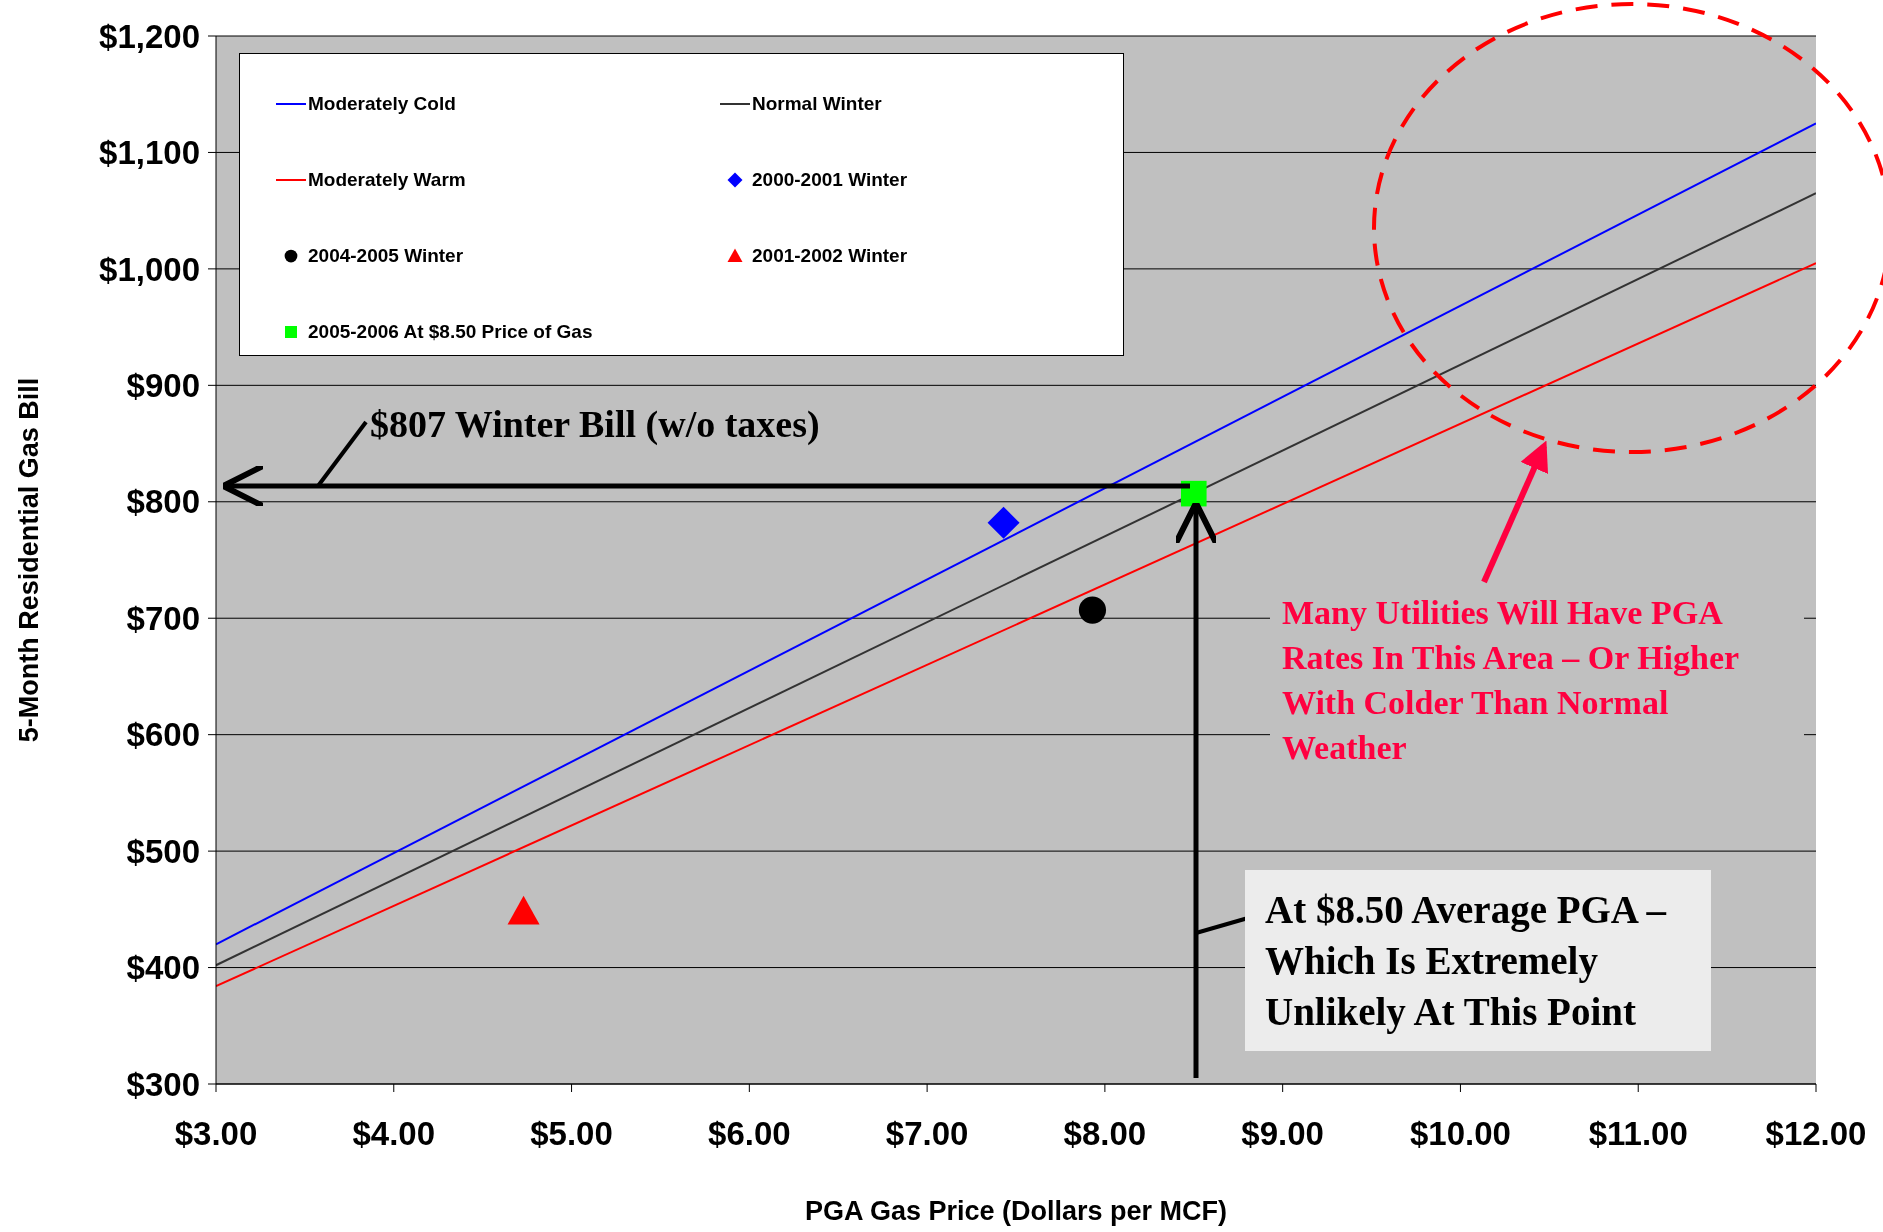  Describe the element at coordinates (163, 851) in the screenshot. I see `y-tick-label: $500` at that location.